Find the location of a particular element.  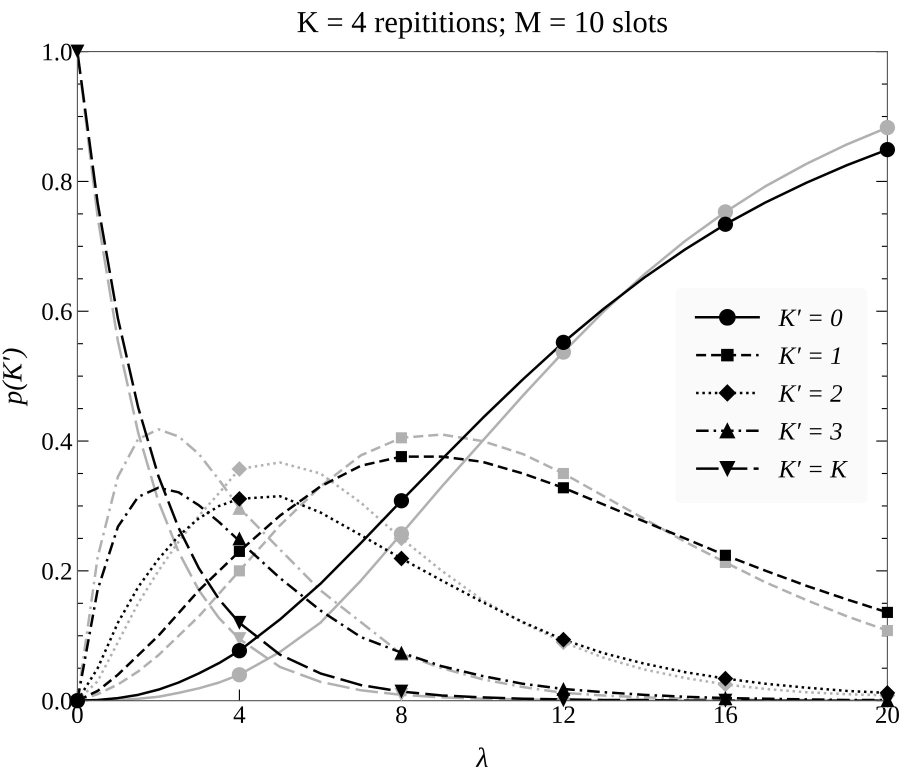

legend-label: K′ = 0 is located at coordinates (810, 317).